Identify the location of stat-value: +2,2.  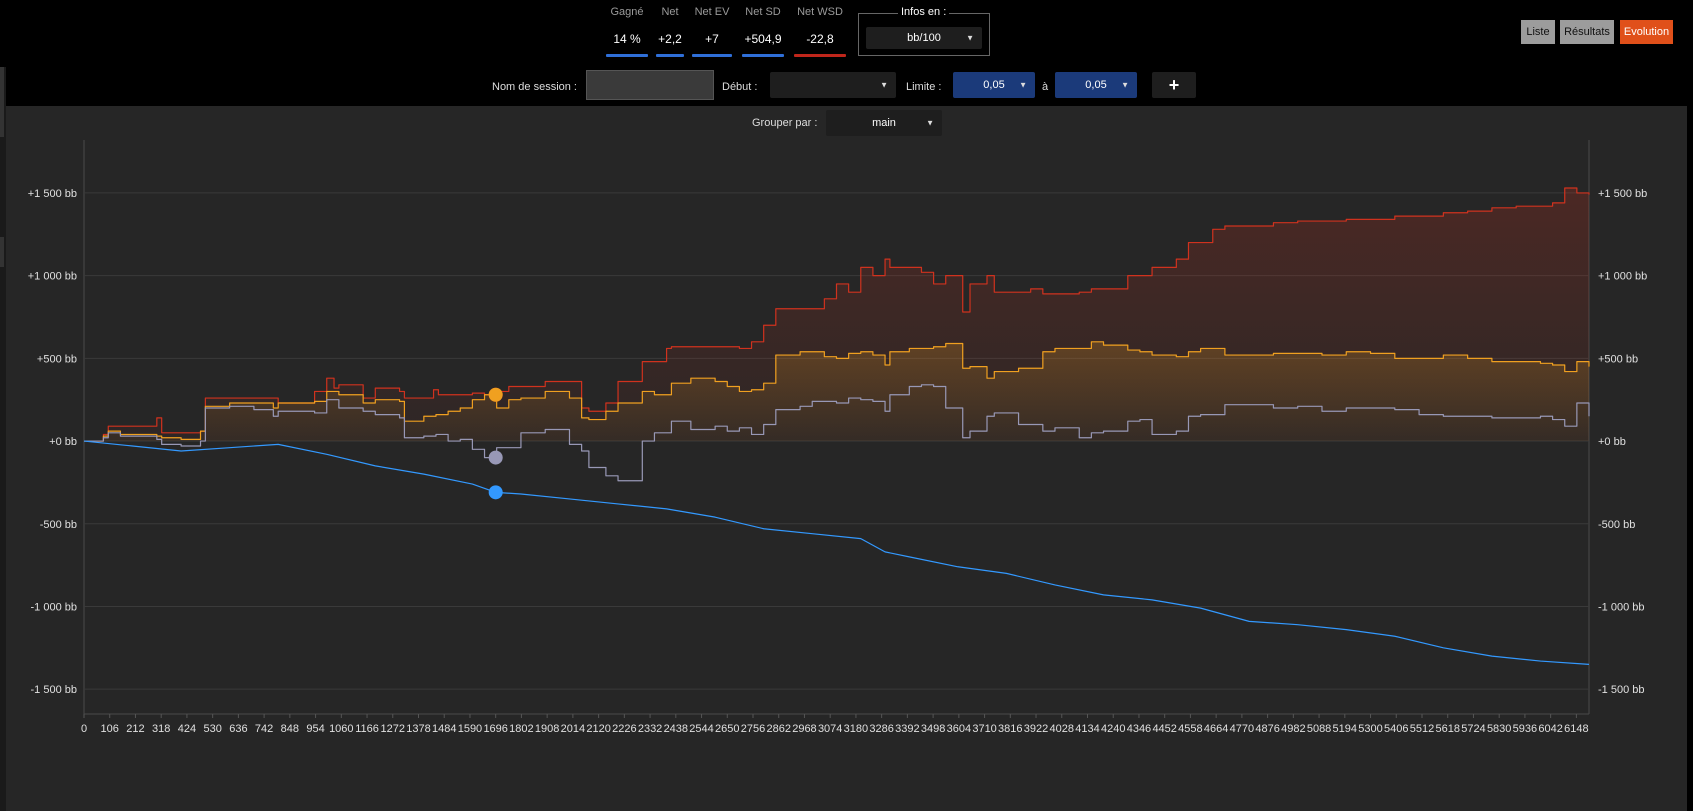
(670, 39).